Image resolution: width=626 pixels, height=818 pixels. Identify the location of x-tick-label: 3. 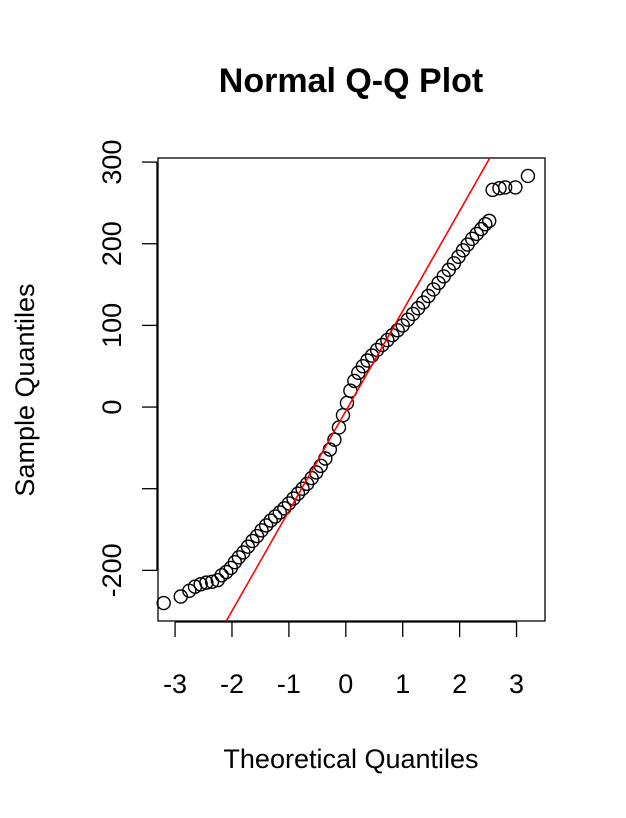
(516, 684).